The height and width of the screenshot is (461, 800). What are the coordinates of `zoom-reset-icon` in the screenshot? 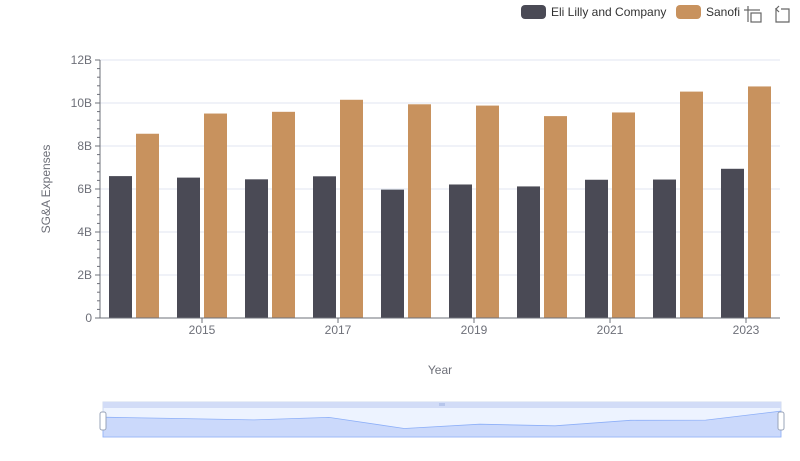 It's located at (782, 14).